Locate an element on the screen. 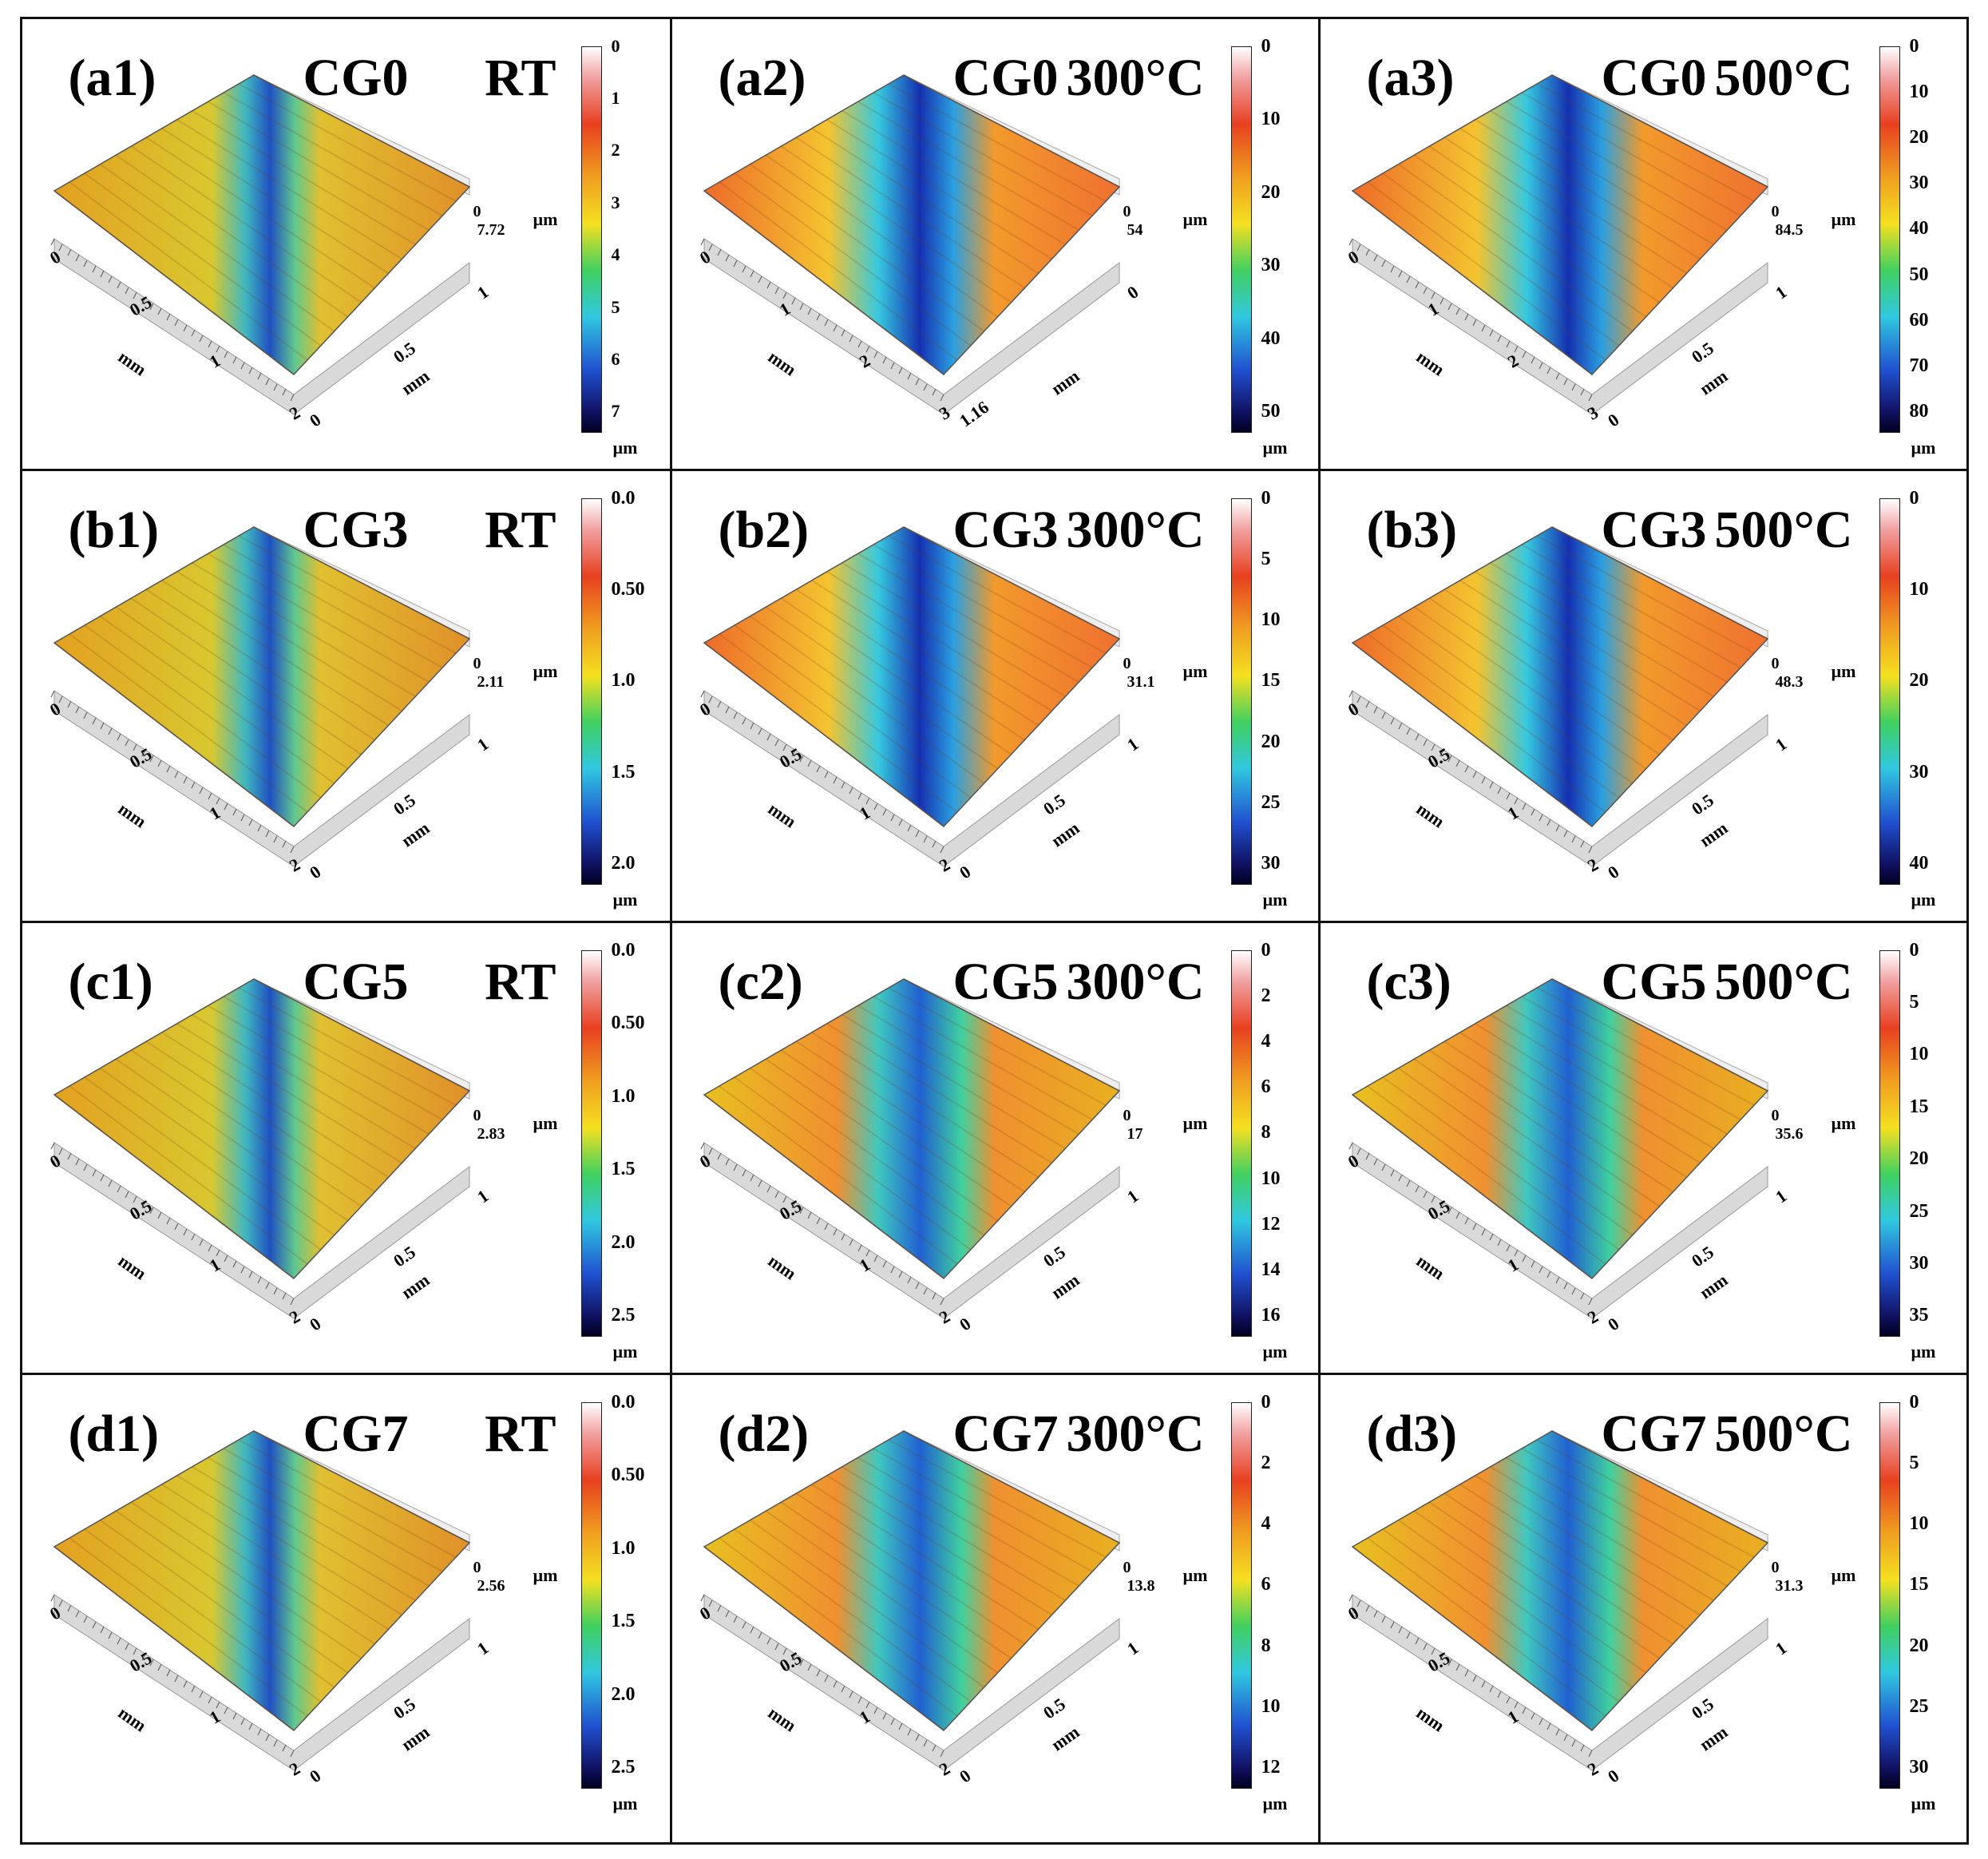 The image size is (1988, 1859). colorbar-tick-label: 60 is located at coordinates (1919, 320).